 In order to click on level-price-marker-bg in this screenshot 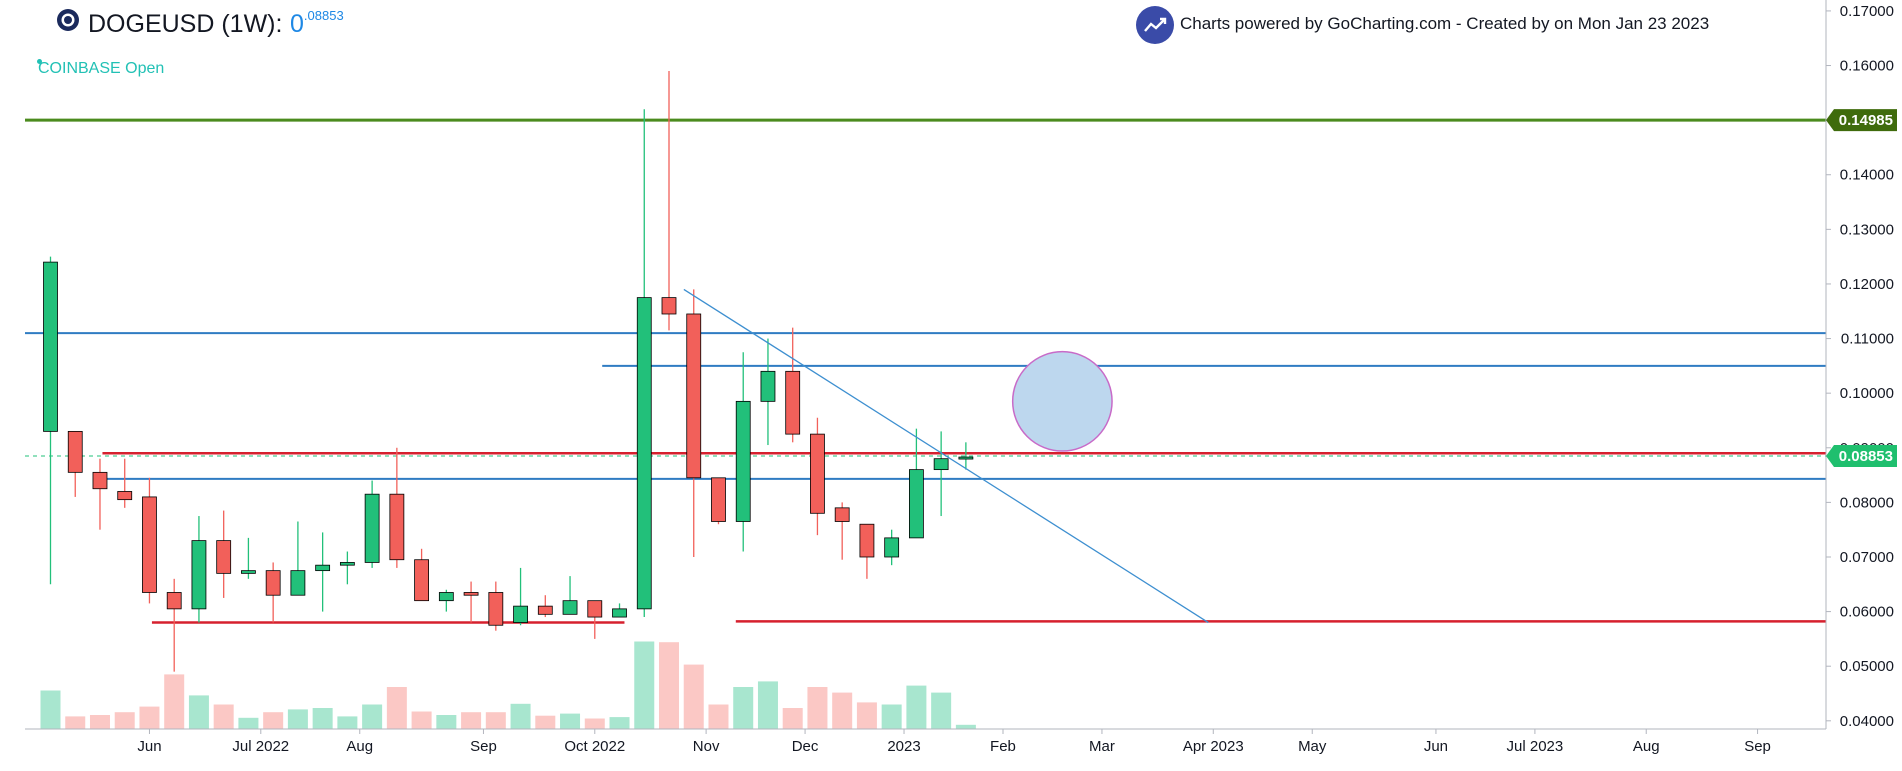, I will do `click(1861, 120)`.